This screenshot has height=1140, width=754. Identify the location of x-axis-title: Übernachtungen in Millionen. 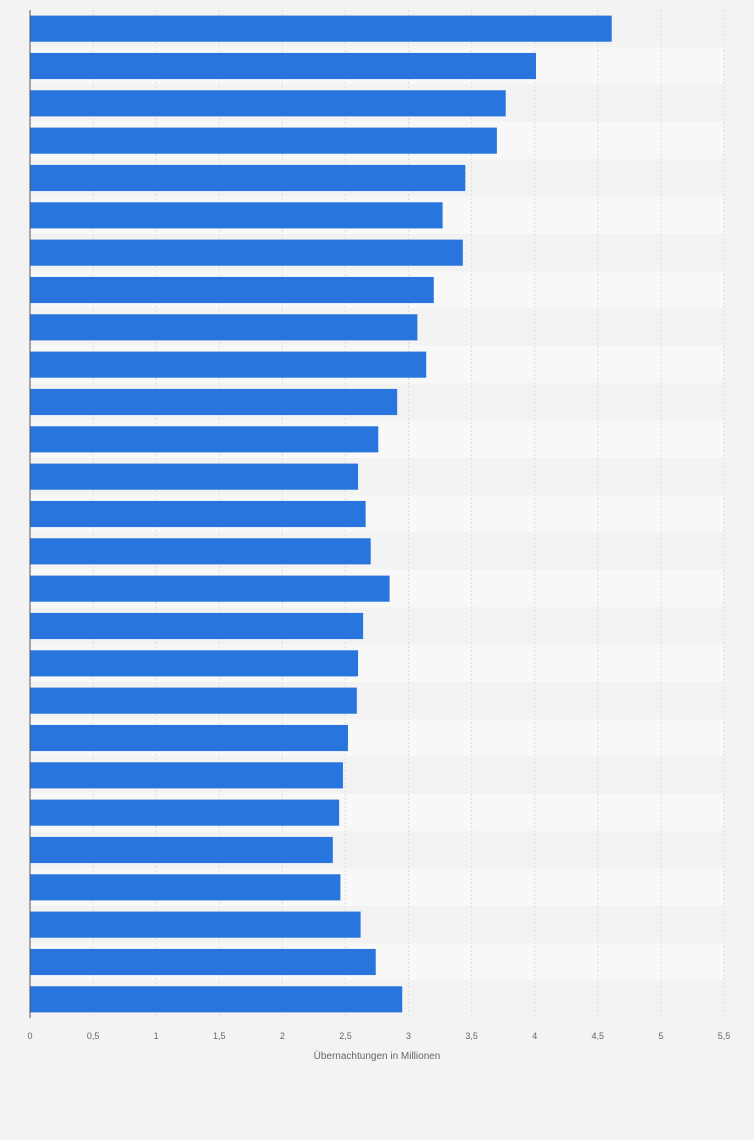
(377, 1056).